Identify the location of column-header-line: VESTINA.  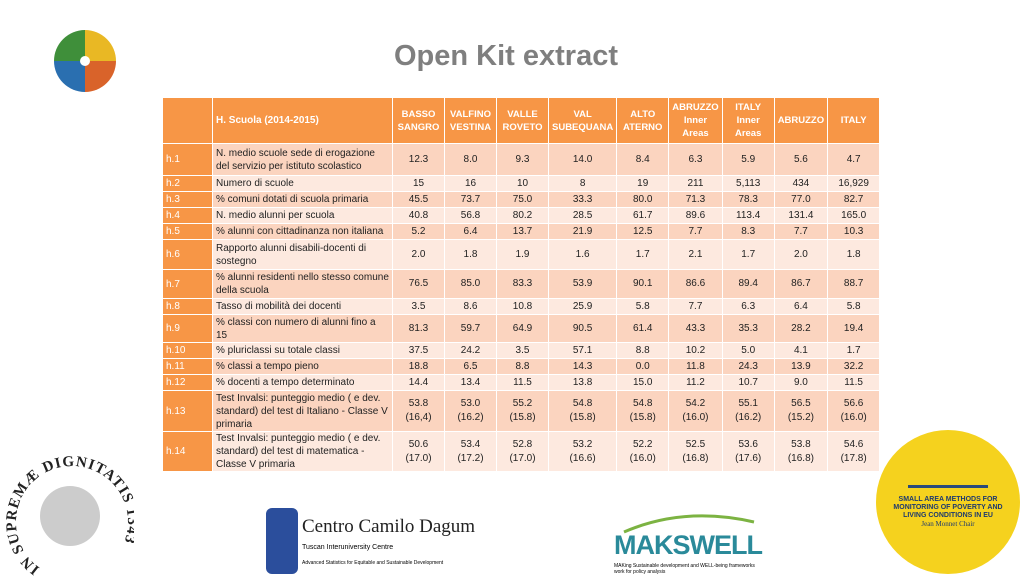
(470, 127).